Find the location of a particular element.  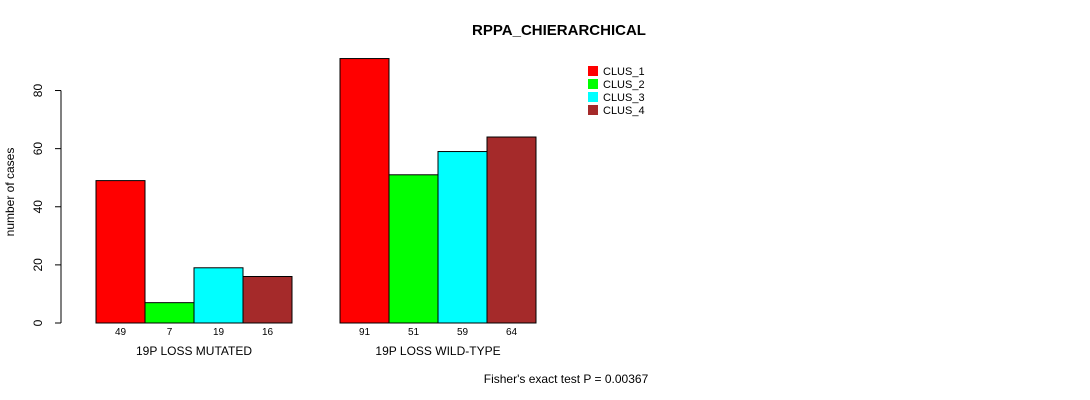

legend-label: CLUS_1 is located at coordinates (624, 72).